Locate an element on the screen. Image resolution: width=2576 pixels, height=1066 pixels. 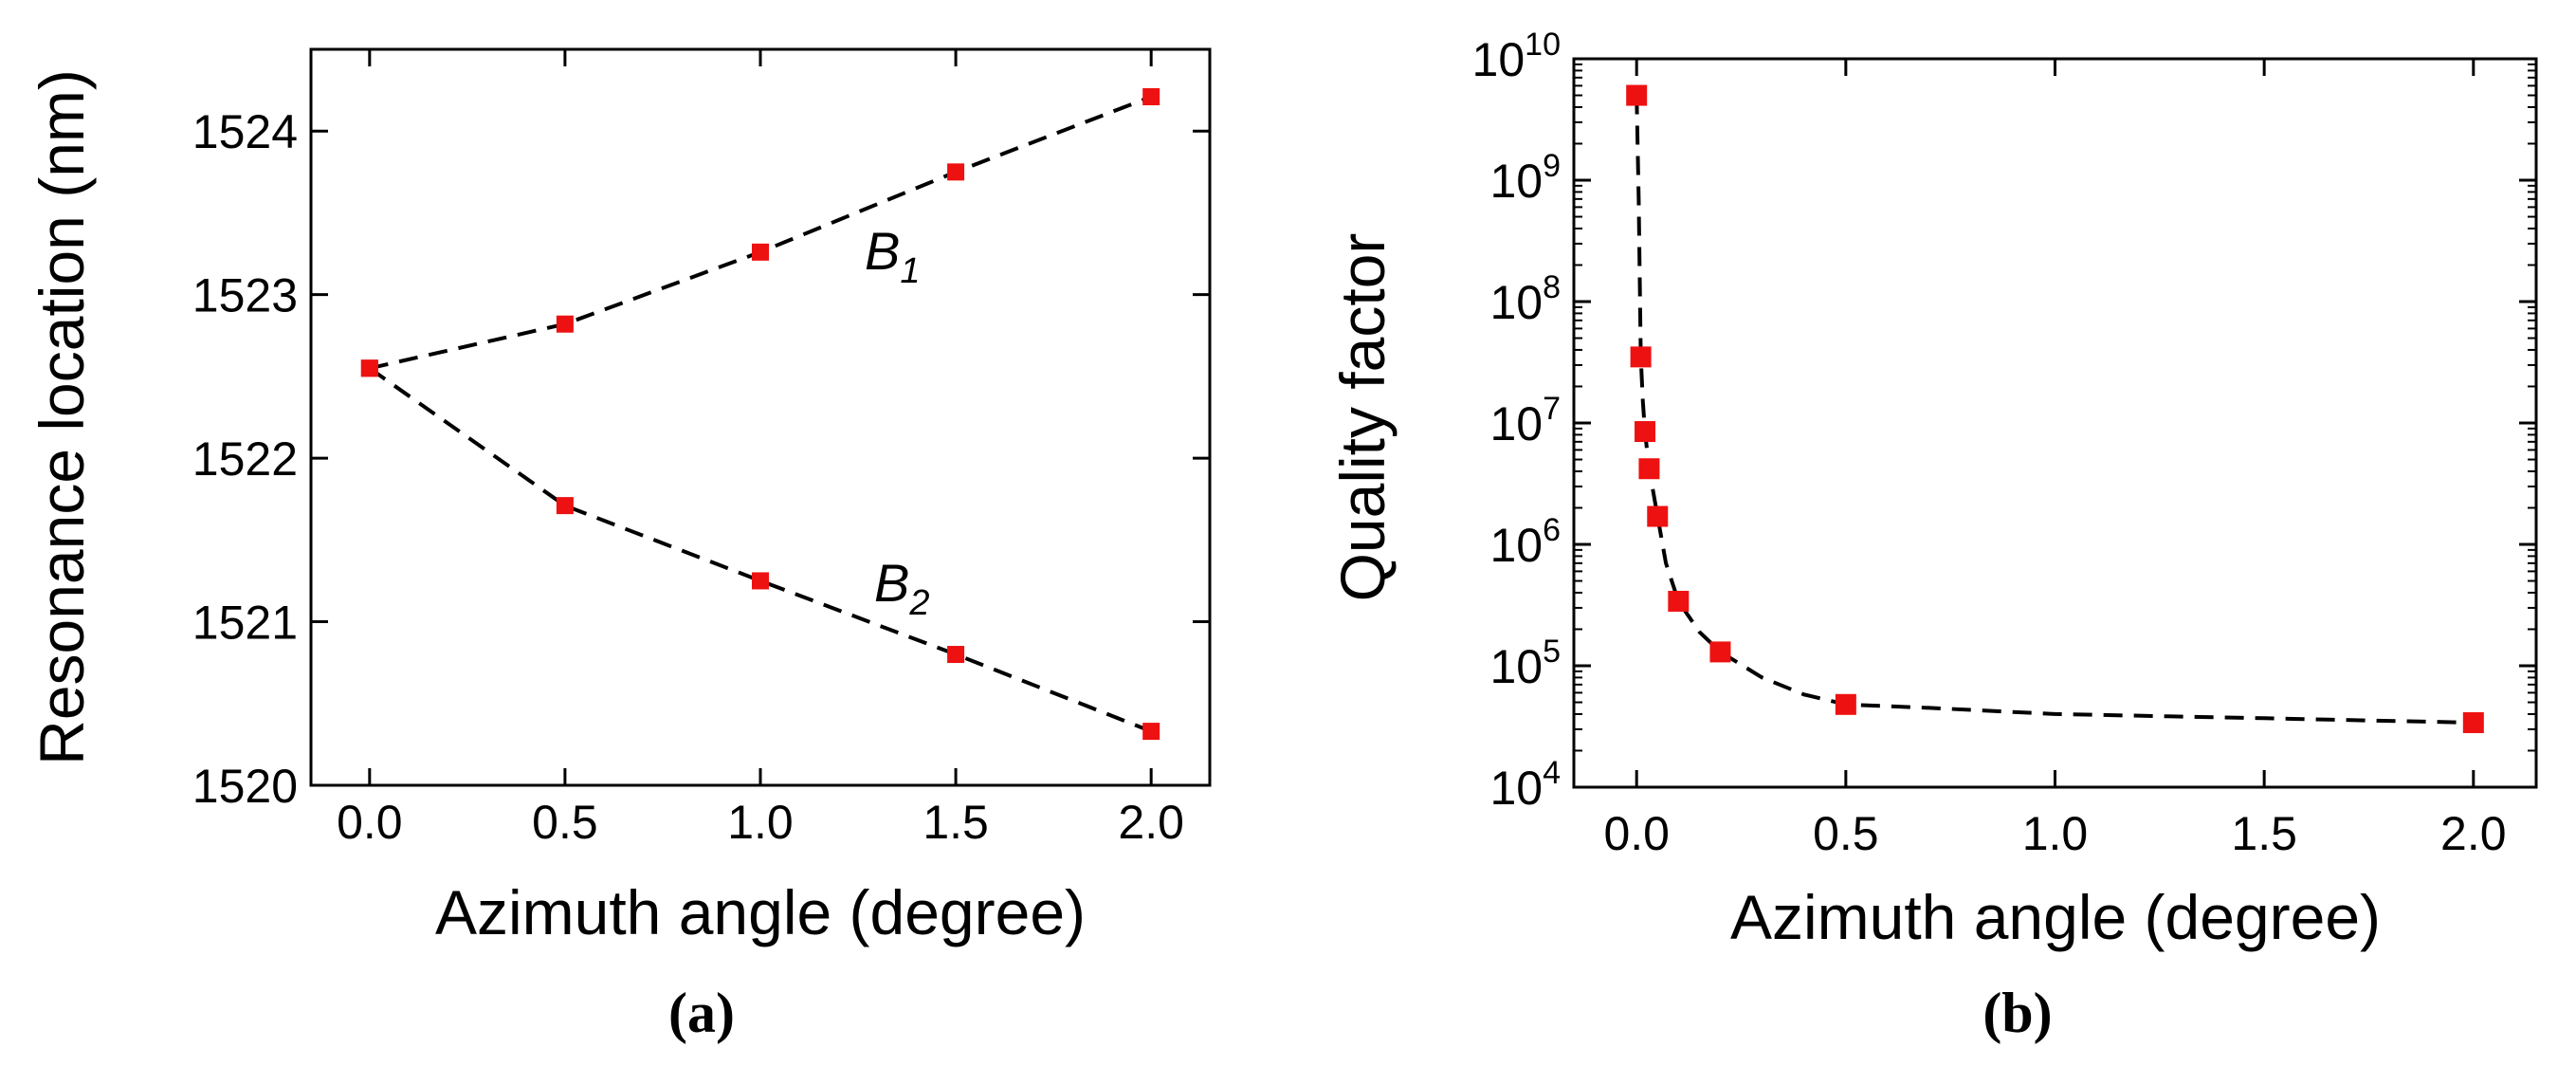
series-line-b2 is located at coordinates (760, 549).